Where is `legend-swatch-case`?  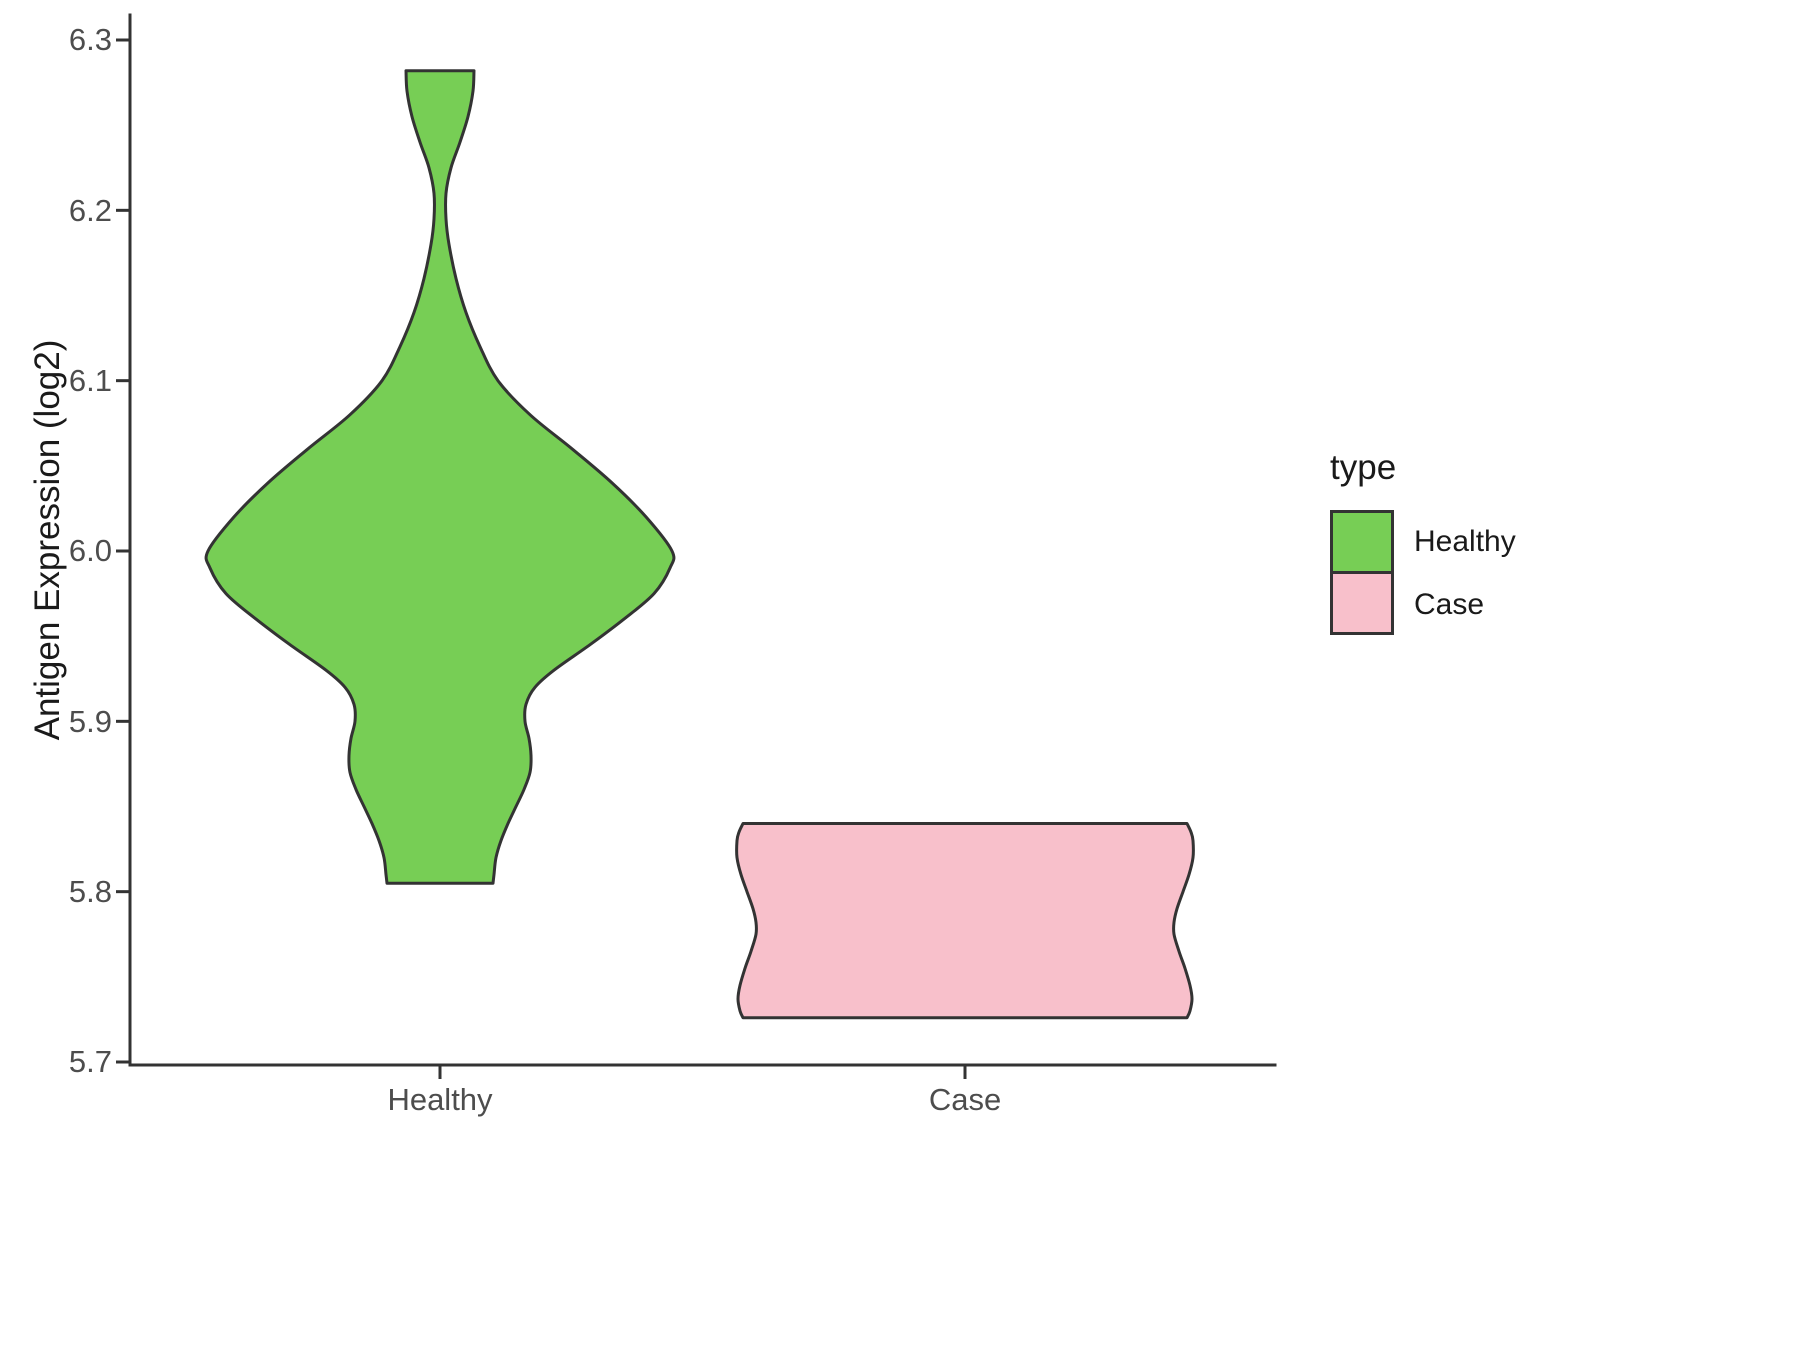
legend-swatch-case is located at coordinates (1362, 603).